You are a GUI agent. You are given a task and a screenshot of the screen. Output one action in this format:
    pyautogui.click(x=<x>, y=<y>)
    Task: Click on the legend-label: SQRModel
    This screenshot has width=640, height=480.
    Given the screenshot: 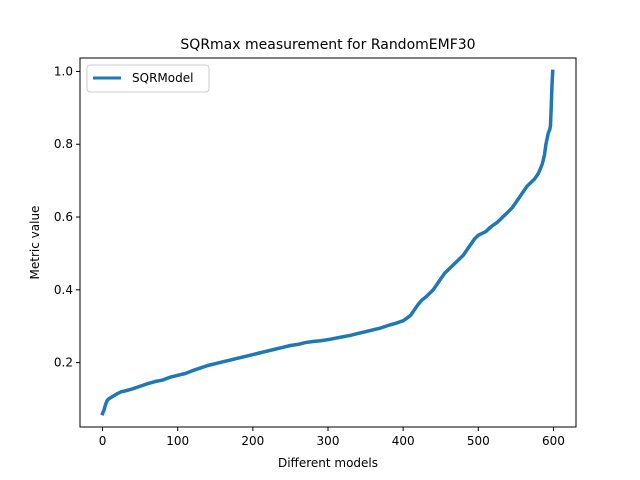 What is the action you would take?
    pyautogui.click(x=162, y=78)
    